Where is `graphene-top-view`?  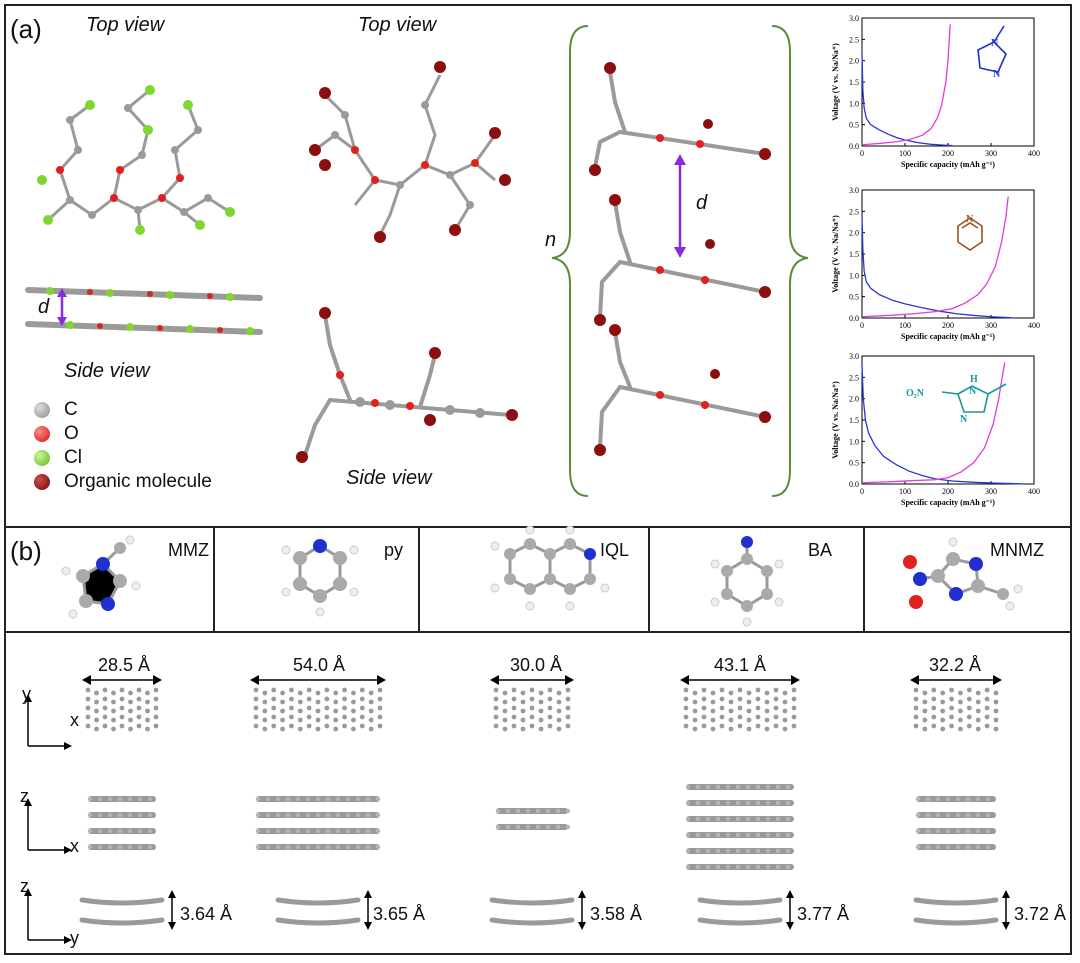 graphene-top-view is located at coordinates (318, 709).